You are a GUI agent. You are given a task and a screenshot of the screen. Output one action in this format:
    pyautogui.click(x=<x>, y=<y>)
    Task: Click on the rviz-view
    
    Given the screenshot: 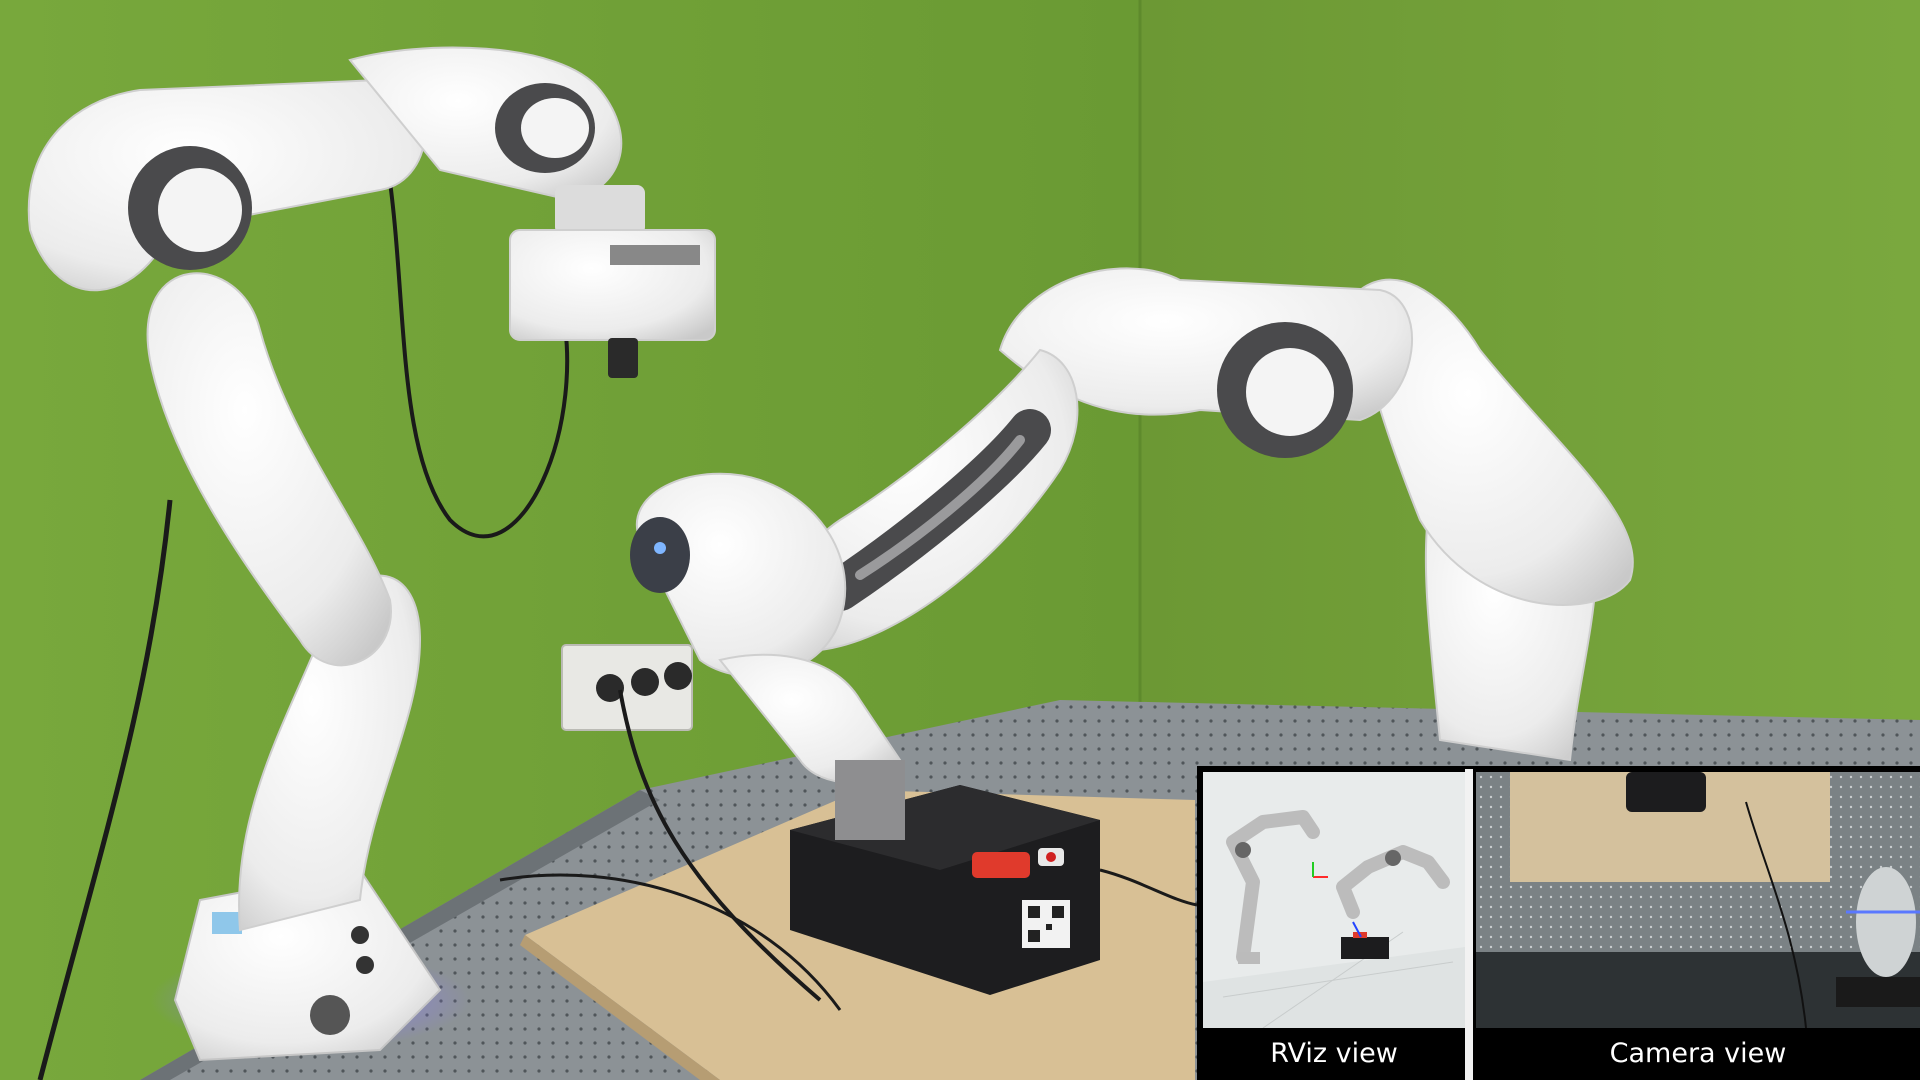 What is the action you would take?
    pyautogui.click(x=1334, y=900)
    